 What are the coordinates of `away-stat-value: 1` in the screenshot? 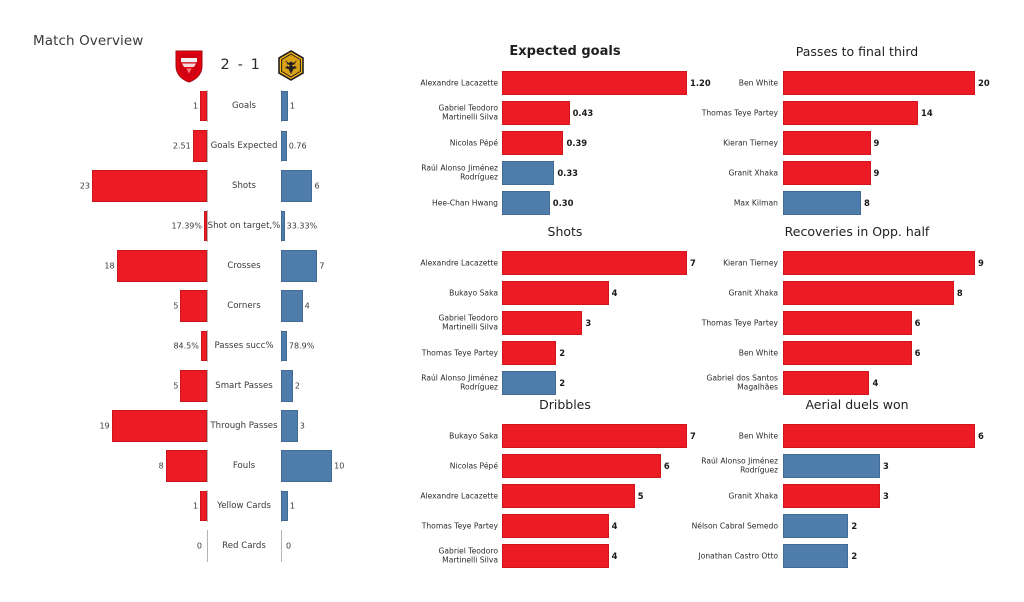 It's located at (292, 506).